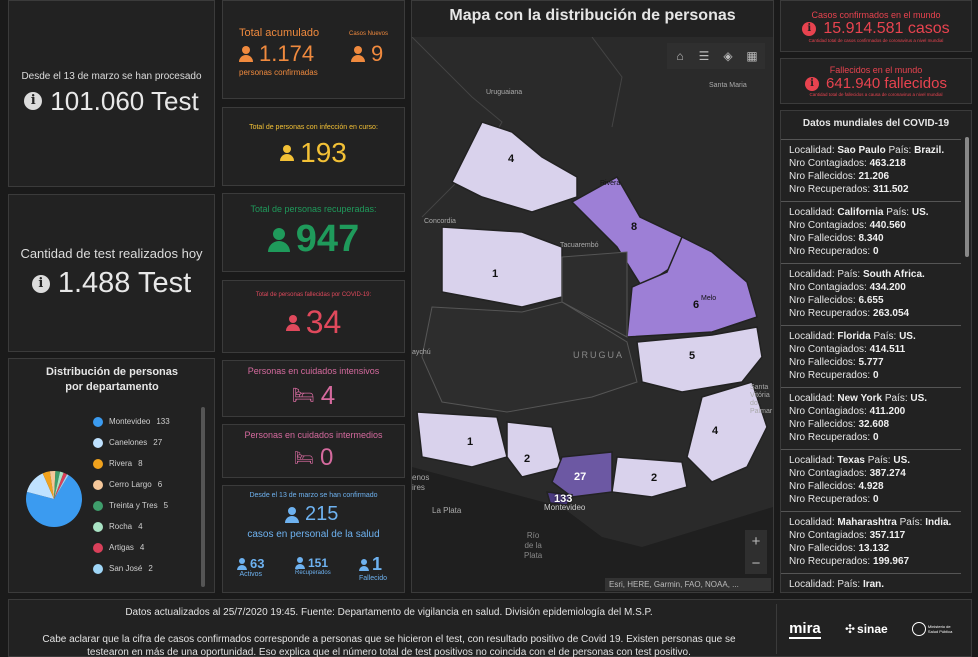  What do you see at coordinates (111, 76) in the screenshot?
I see `tests-processed-caption: Desde el 13 de marzo se han procesado` at bounding box center [111, 76].